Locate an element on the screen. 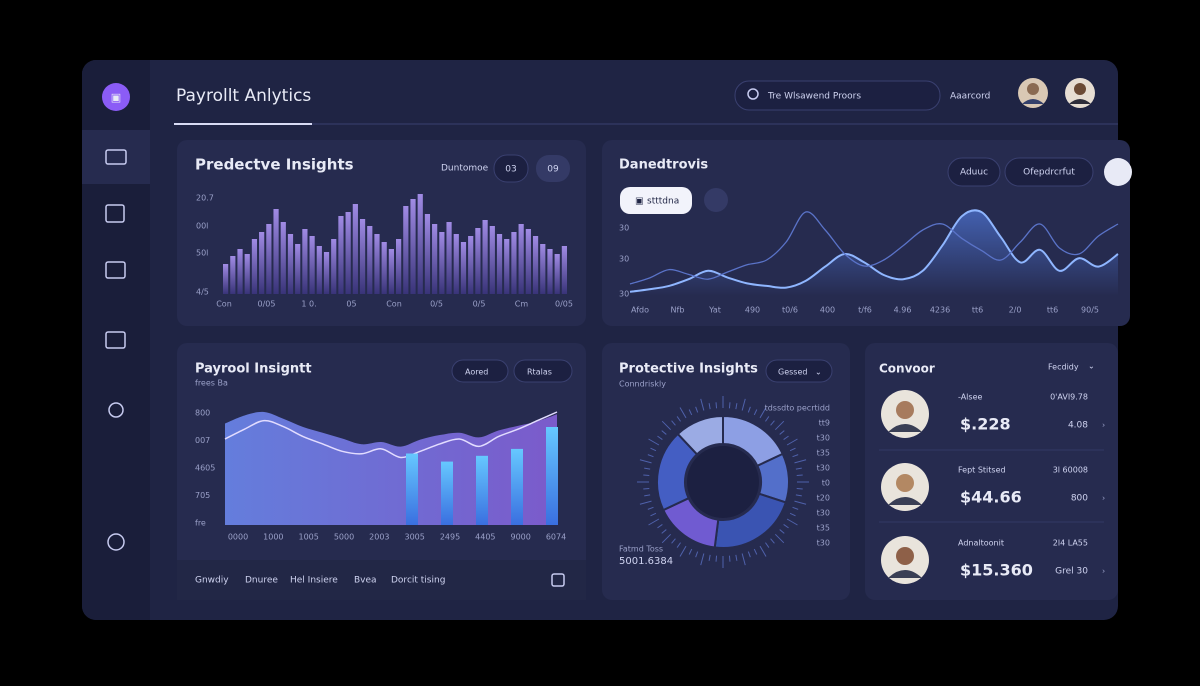  search-icon is located at coordinates (753, 94).